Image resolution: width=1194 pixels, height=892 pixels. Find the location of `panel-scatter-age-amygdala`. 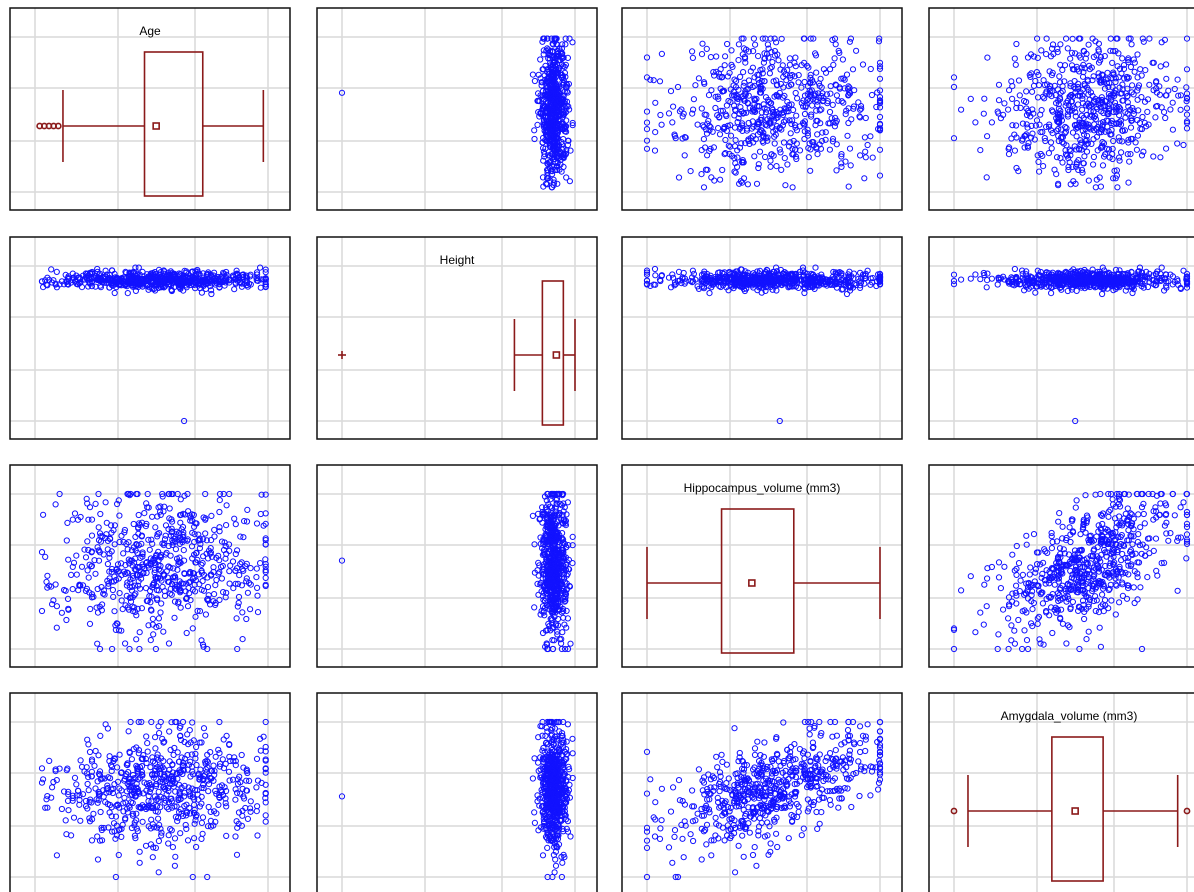

panel-scatter-age-amygdala is located at coordinates (1061, 109).